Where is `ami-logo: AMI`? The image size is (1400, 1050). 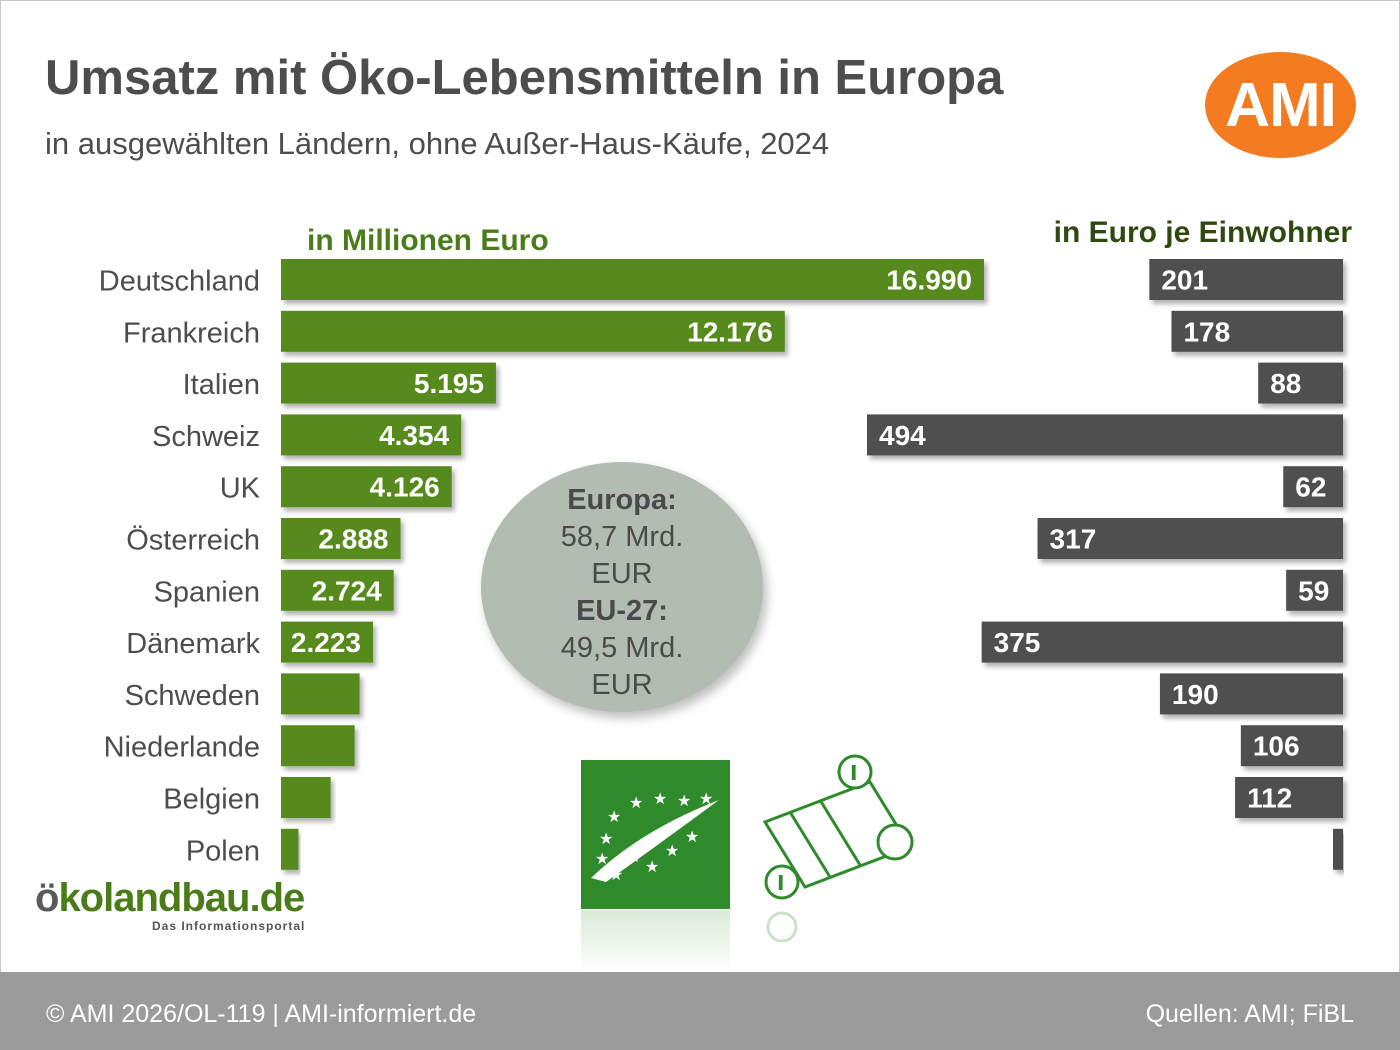
ami-logo: AMI is located at coordinates (1280, 105).